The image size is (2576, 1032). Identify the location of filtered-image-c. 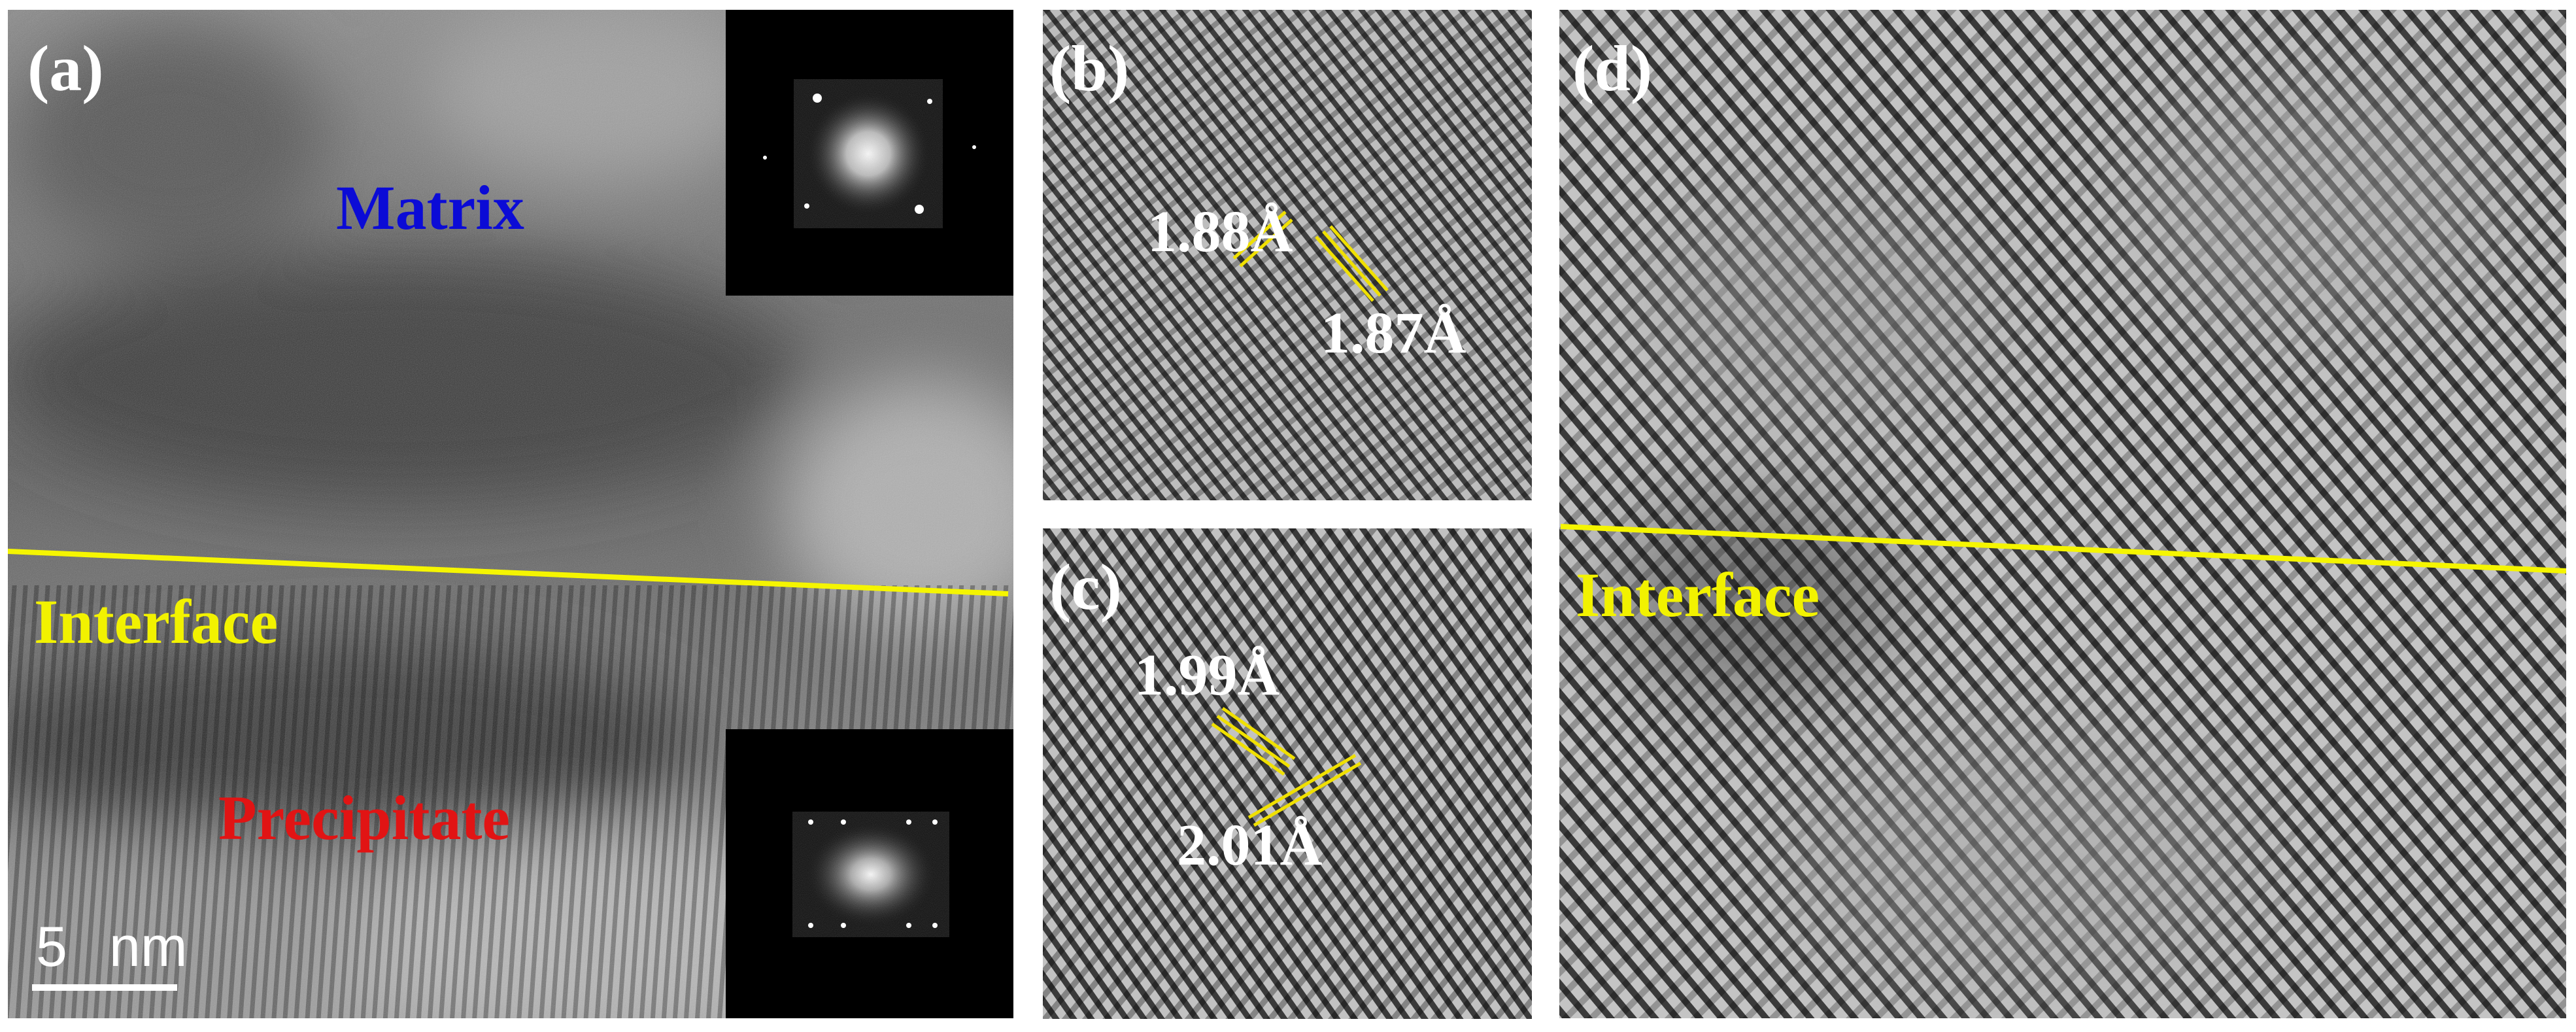
(1287, 774).